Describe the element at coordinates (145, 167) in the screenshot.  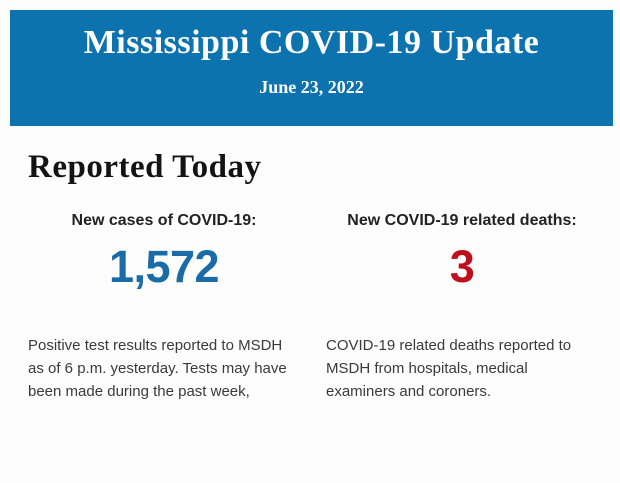
I see `section-title: Reported Today` at that location.